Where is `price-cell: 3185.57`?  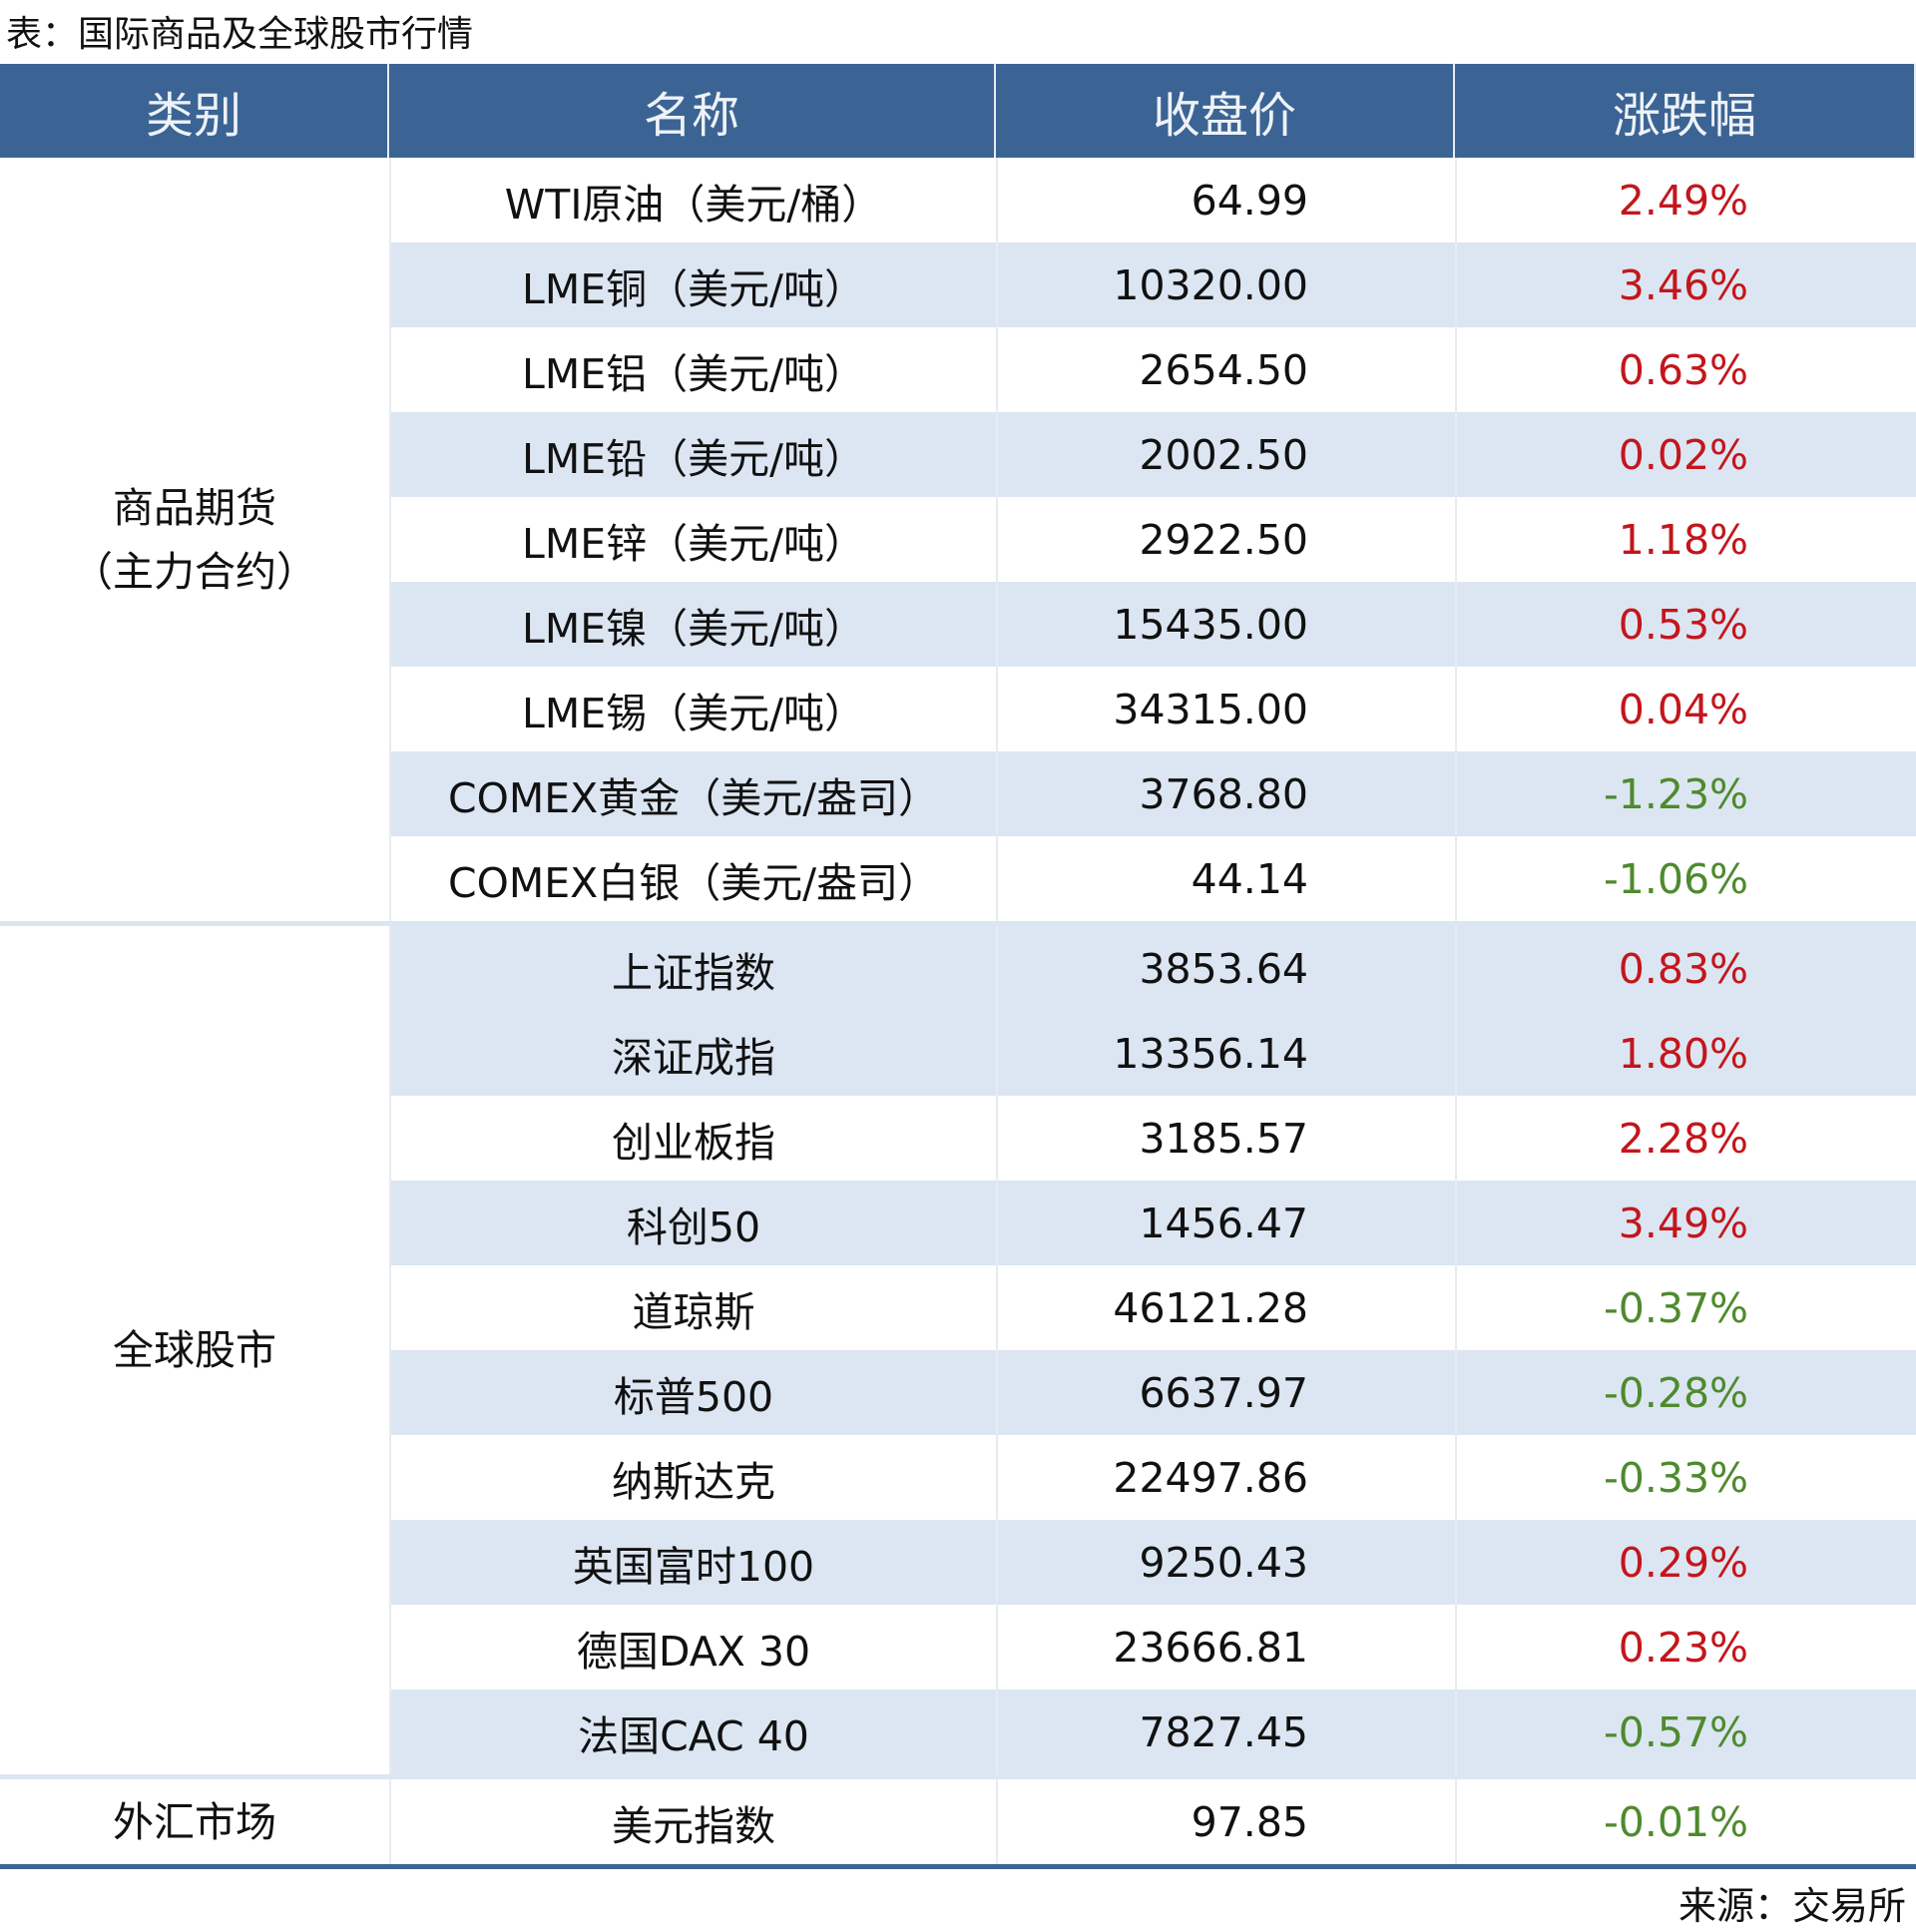 price-cell: 3185.57 is located at coordinates (1225, 1138).